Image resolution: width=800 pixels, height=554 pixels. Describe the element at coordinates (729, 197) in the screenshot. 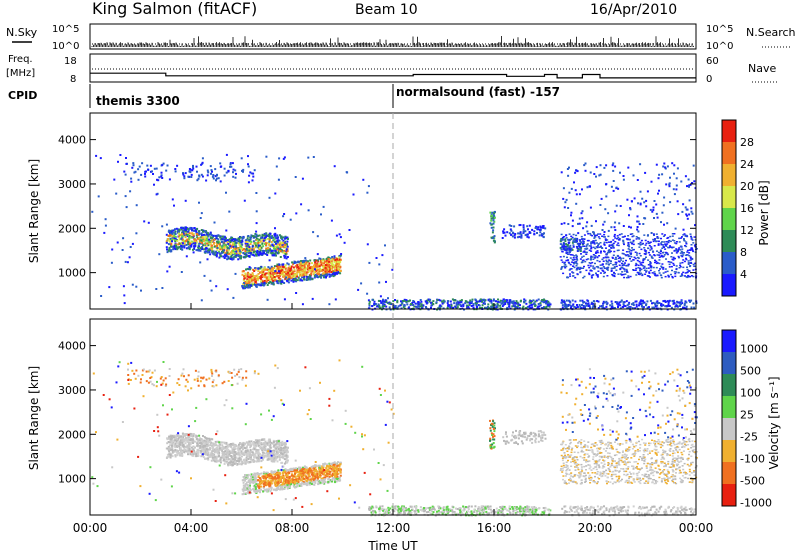

I see `colorbar-swatch` at that location.